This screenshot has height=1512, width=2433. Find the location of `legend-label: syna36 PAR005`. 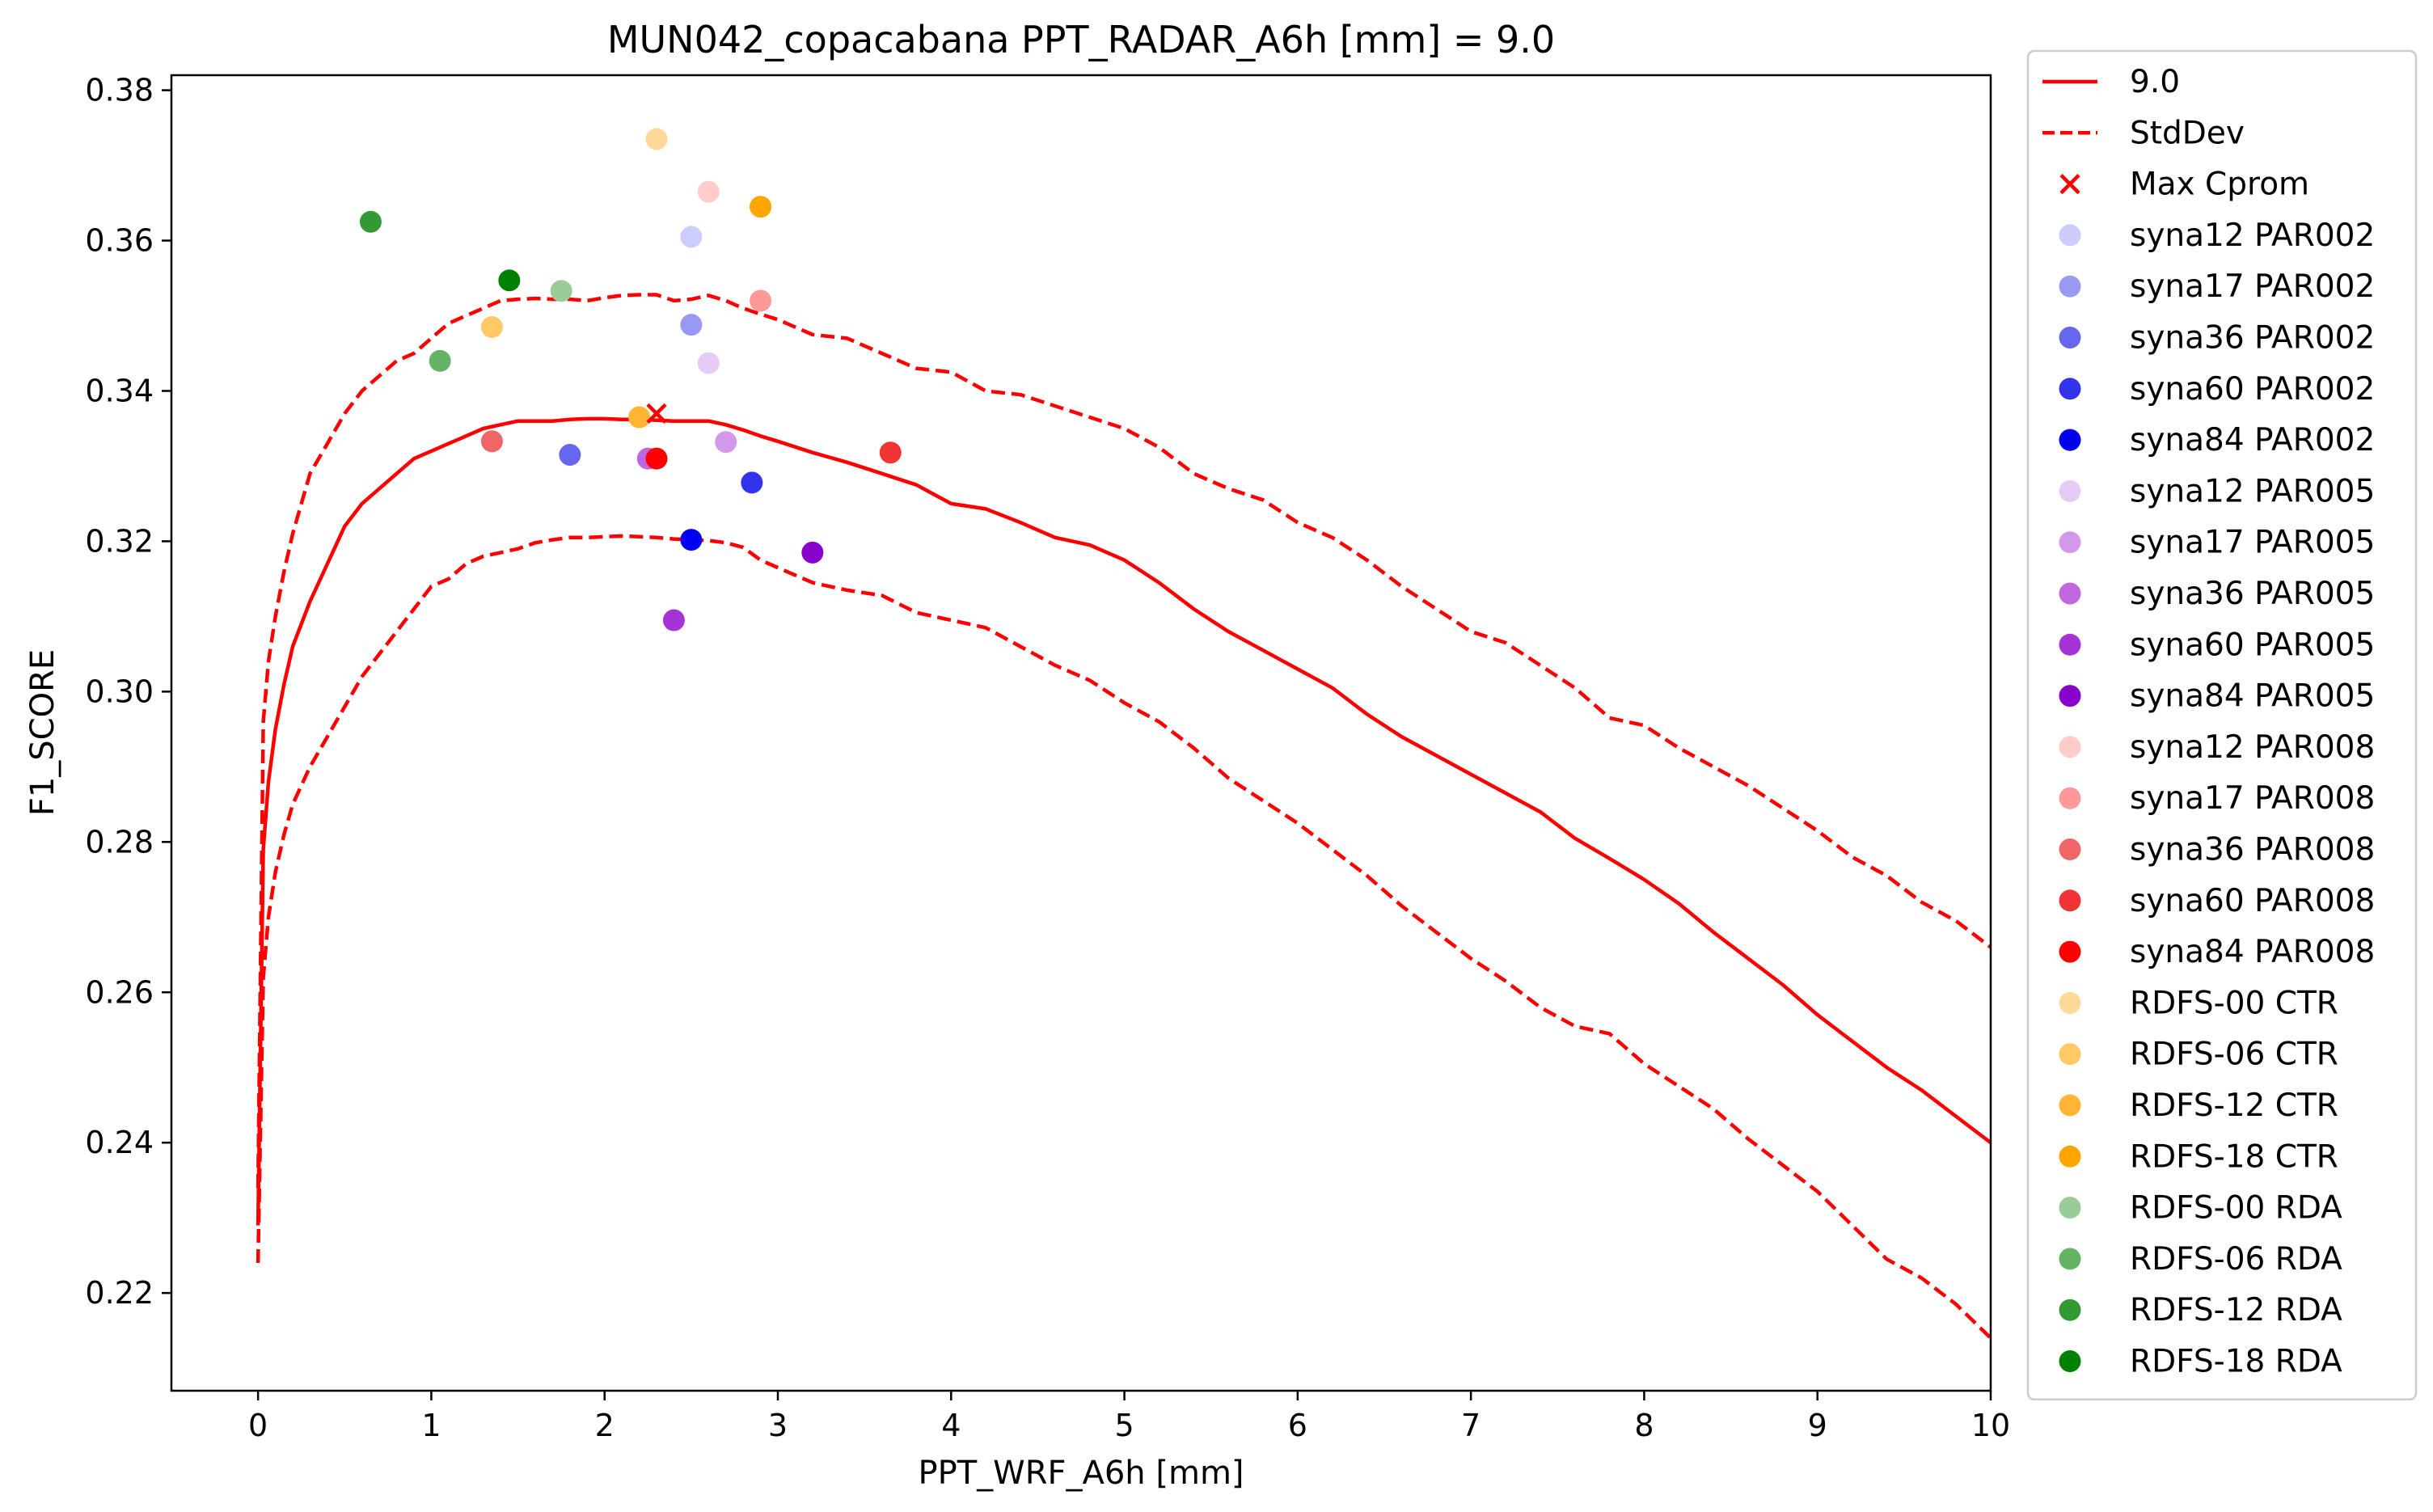

legend-label: syna36 PAR005 is located at coordinates (2252, 594).